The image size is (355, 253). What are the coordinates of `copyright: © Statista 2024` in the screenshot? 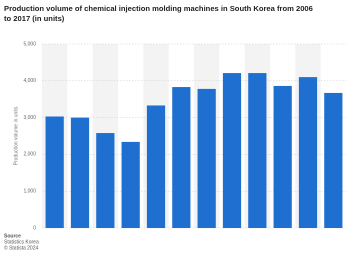 It's located at (21, 247).